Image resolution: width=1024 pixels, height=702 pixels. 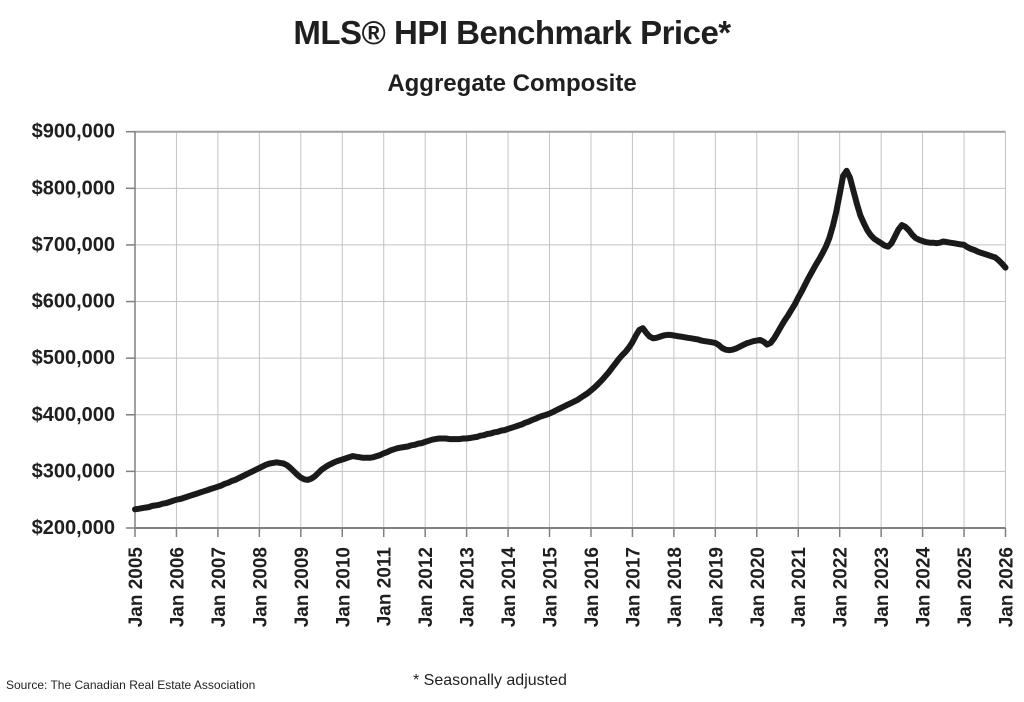 I want to click on y-tick-label: $300,000, so click(x=73, y=471).